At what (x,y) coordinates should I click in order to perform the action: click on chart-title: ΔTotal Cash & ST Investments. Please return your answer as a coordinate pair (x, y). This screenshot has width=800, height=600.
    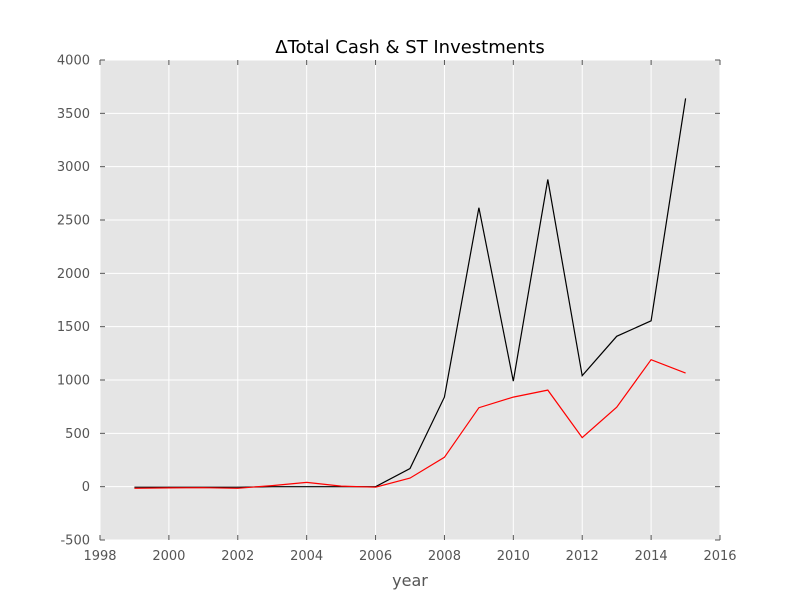
    Looking at the image, I should click on (409, 47).